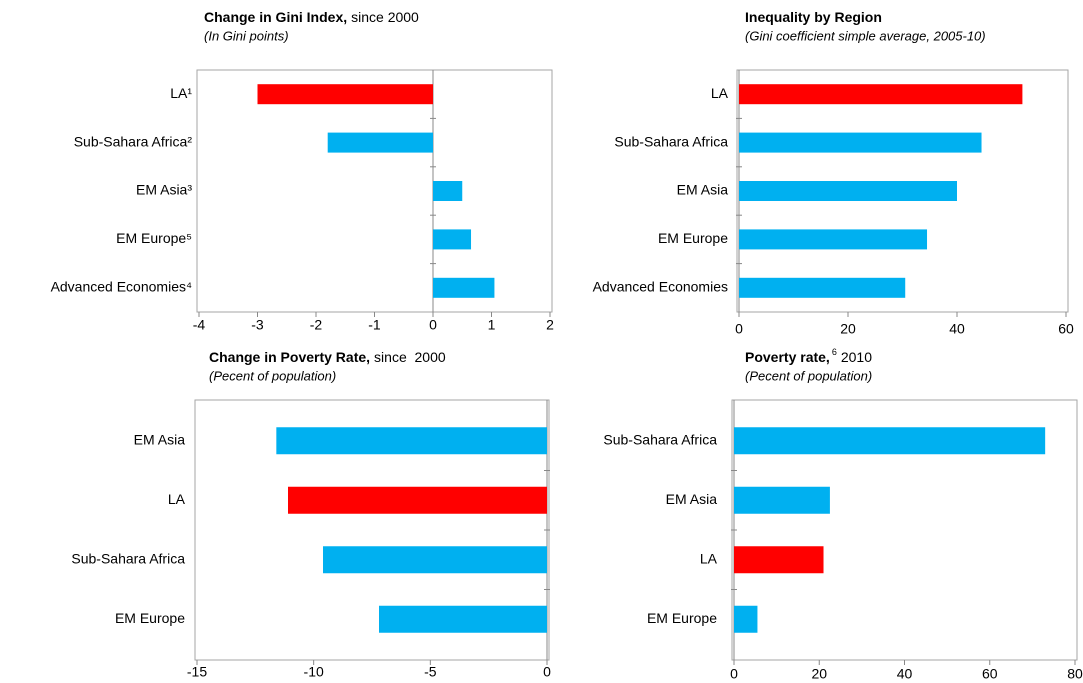 The height and width of the screenshot is (683, 1083). I want to click on chart-title: Poverty rate, 6 2010, so click(808, 355).